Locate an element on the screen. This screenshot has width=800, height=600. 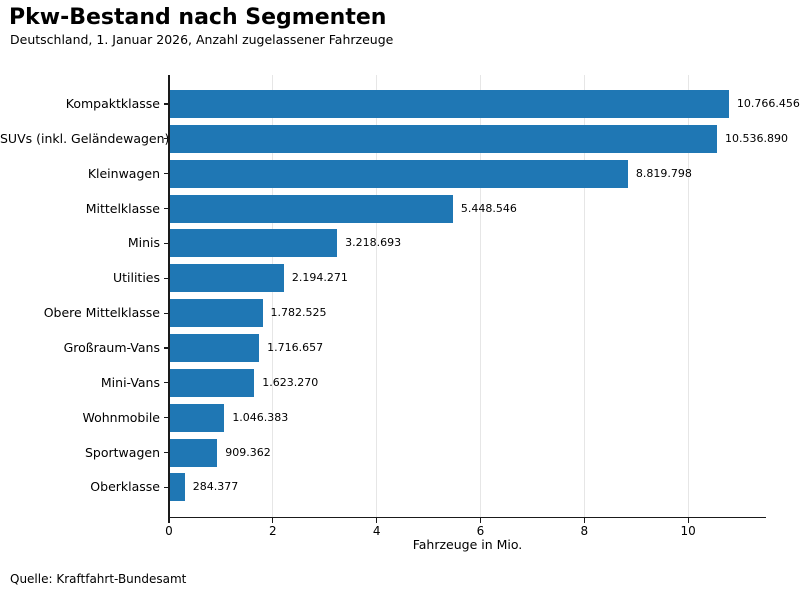
x-axis-label: Fahrzeuge in Mio. is located at coordinates (467, 544).